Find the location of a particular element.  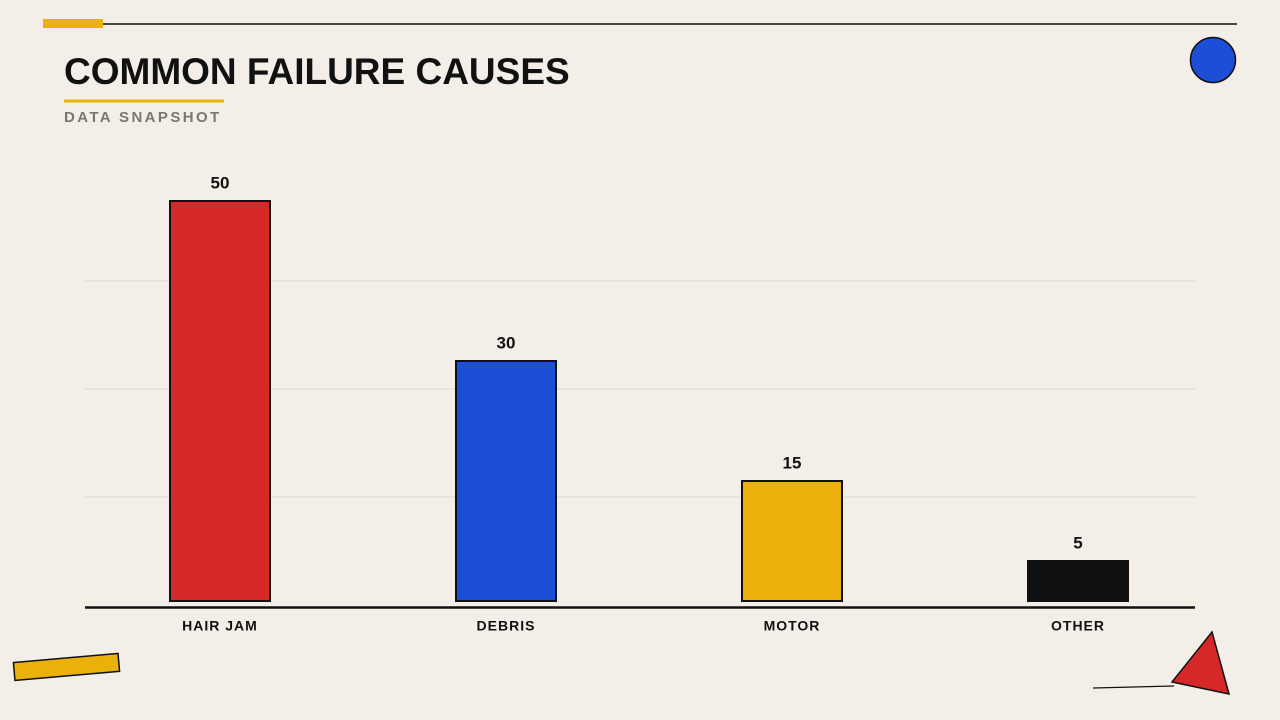

x-tick-label: DEBRIS is located at coordinates (506, 626).